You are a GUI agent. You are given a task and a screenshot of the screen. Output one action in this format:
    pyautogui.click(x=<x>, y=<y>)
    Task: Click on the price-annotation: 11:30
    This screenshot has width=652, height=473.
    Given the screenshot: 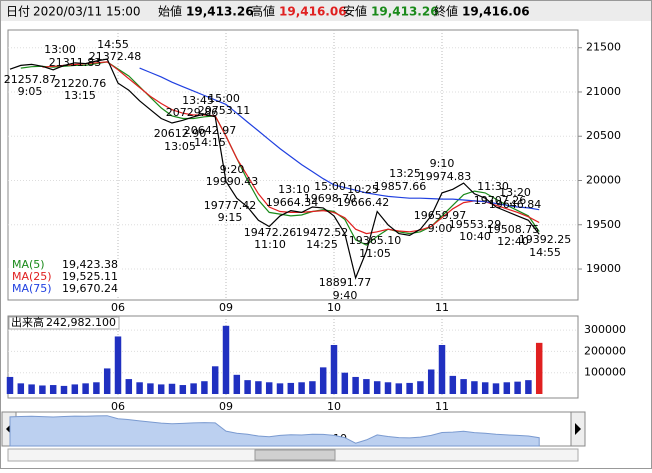 What is the action you would take?
    pyautogui.click(x=493, y=186)
    